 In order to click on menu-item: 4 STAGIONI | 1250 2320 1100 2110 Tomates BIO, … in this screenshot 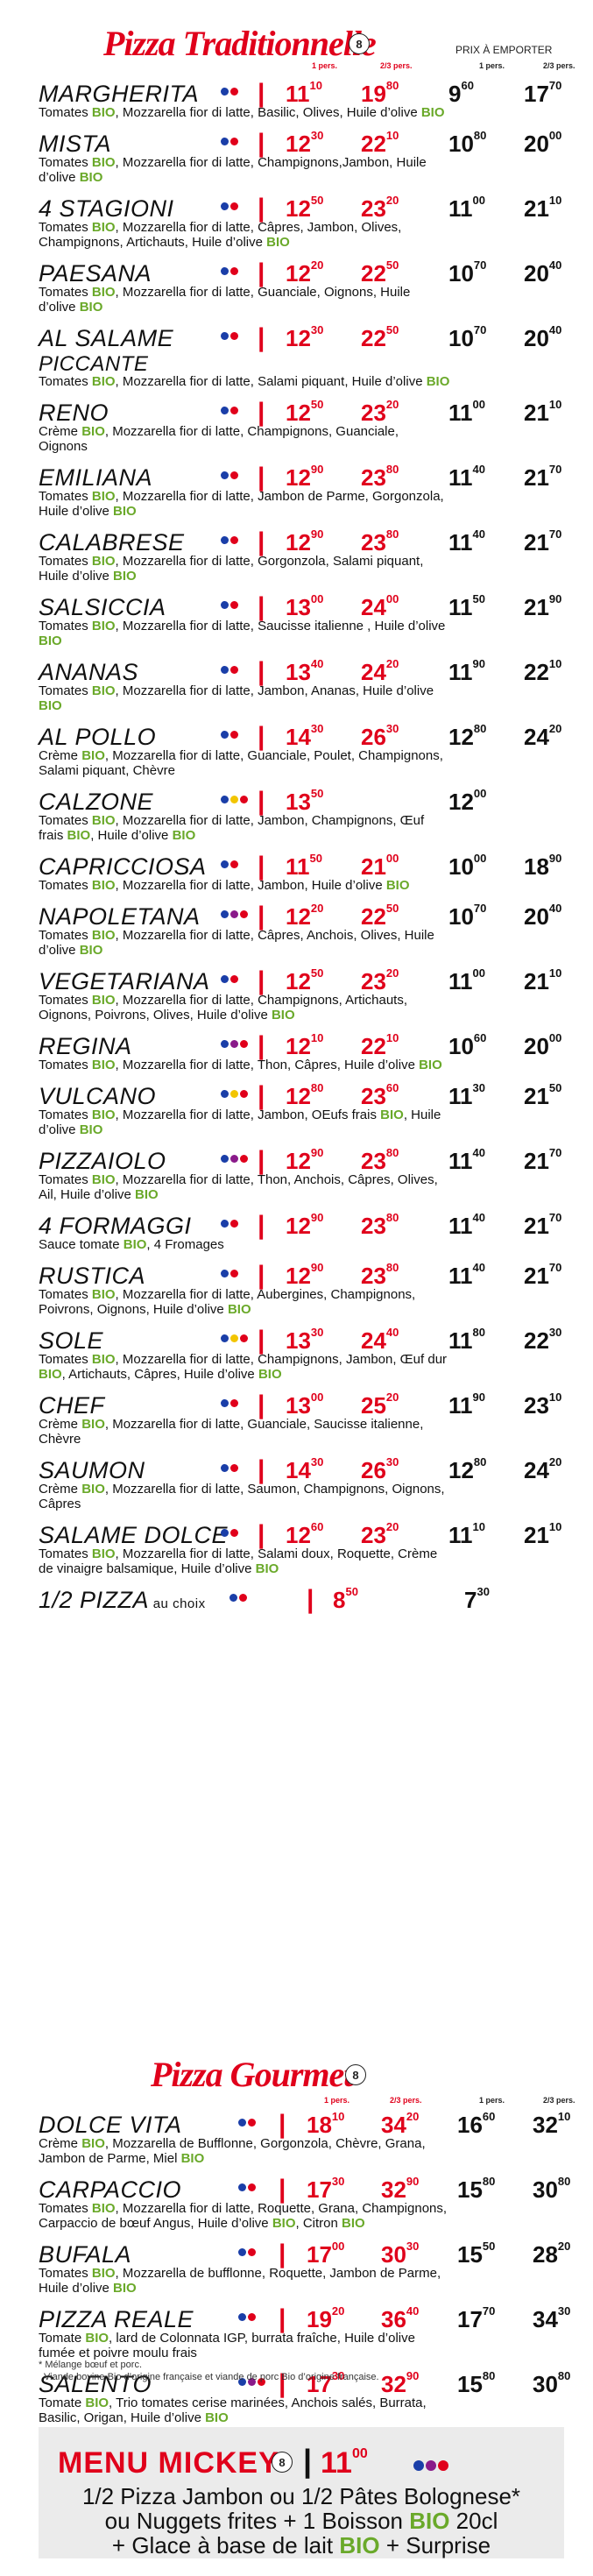, I will do `click(296, 220)`.